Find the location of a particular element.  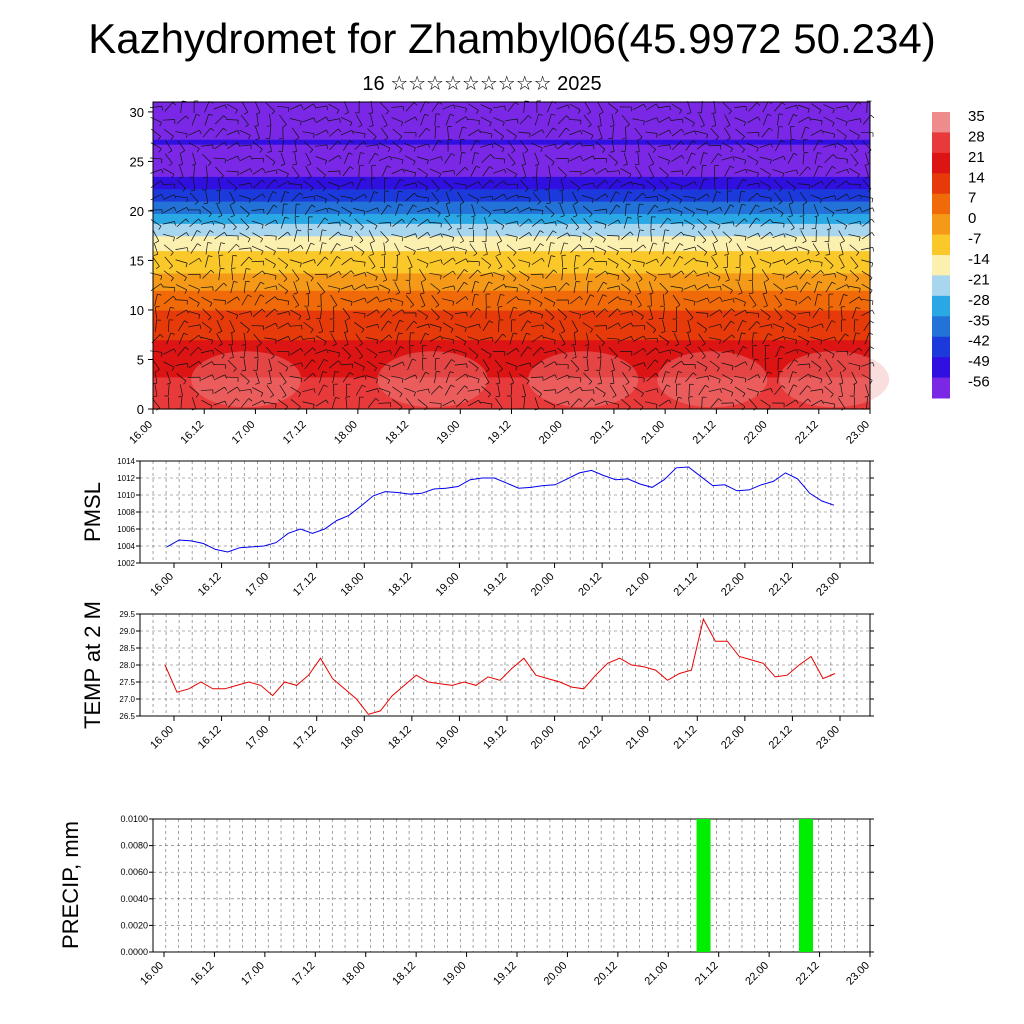

y-tick-label: 1006 is located at coordinates (126, 529).